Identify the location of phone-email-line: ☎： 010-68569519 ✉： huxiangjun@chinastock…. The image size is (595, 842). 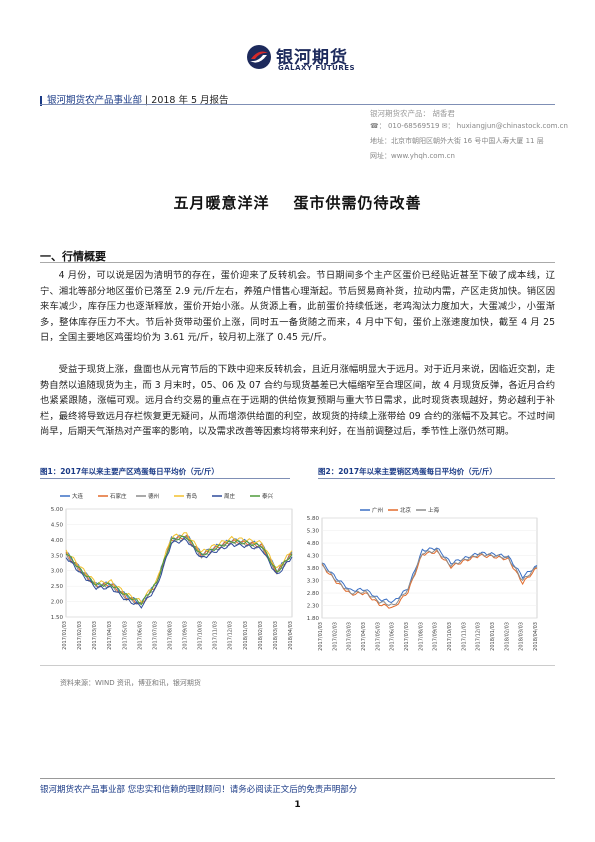
(469, 126).